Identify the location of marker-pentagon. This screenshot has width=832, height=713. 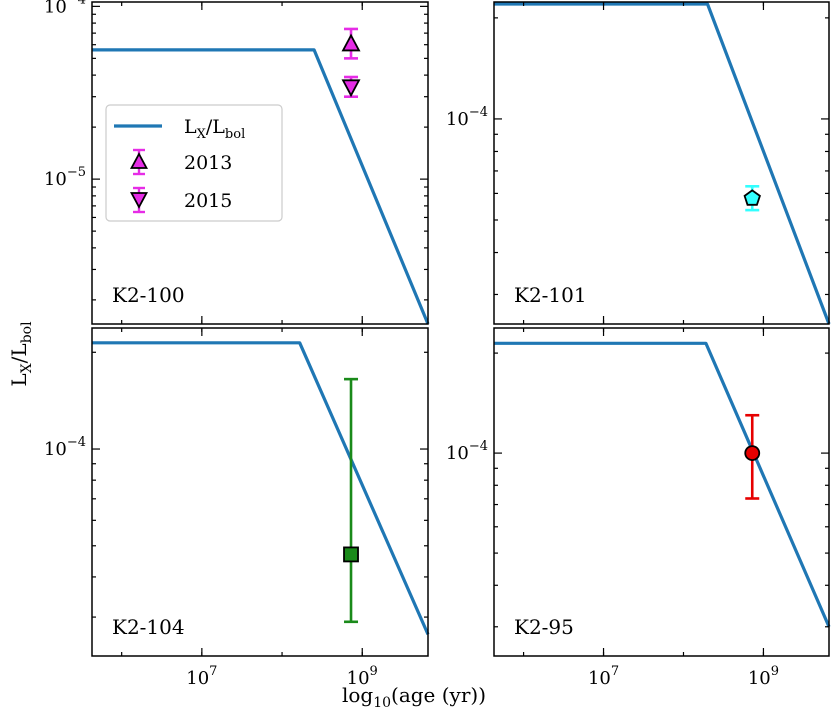
(752, 197).